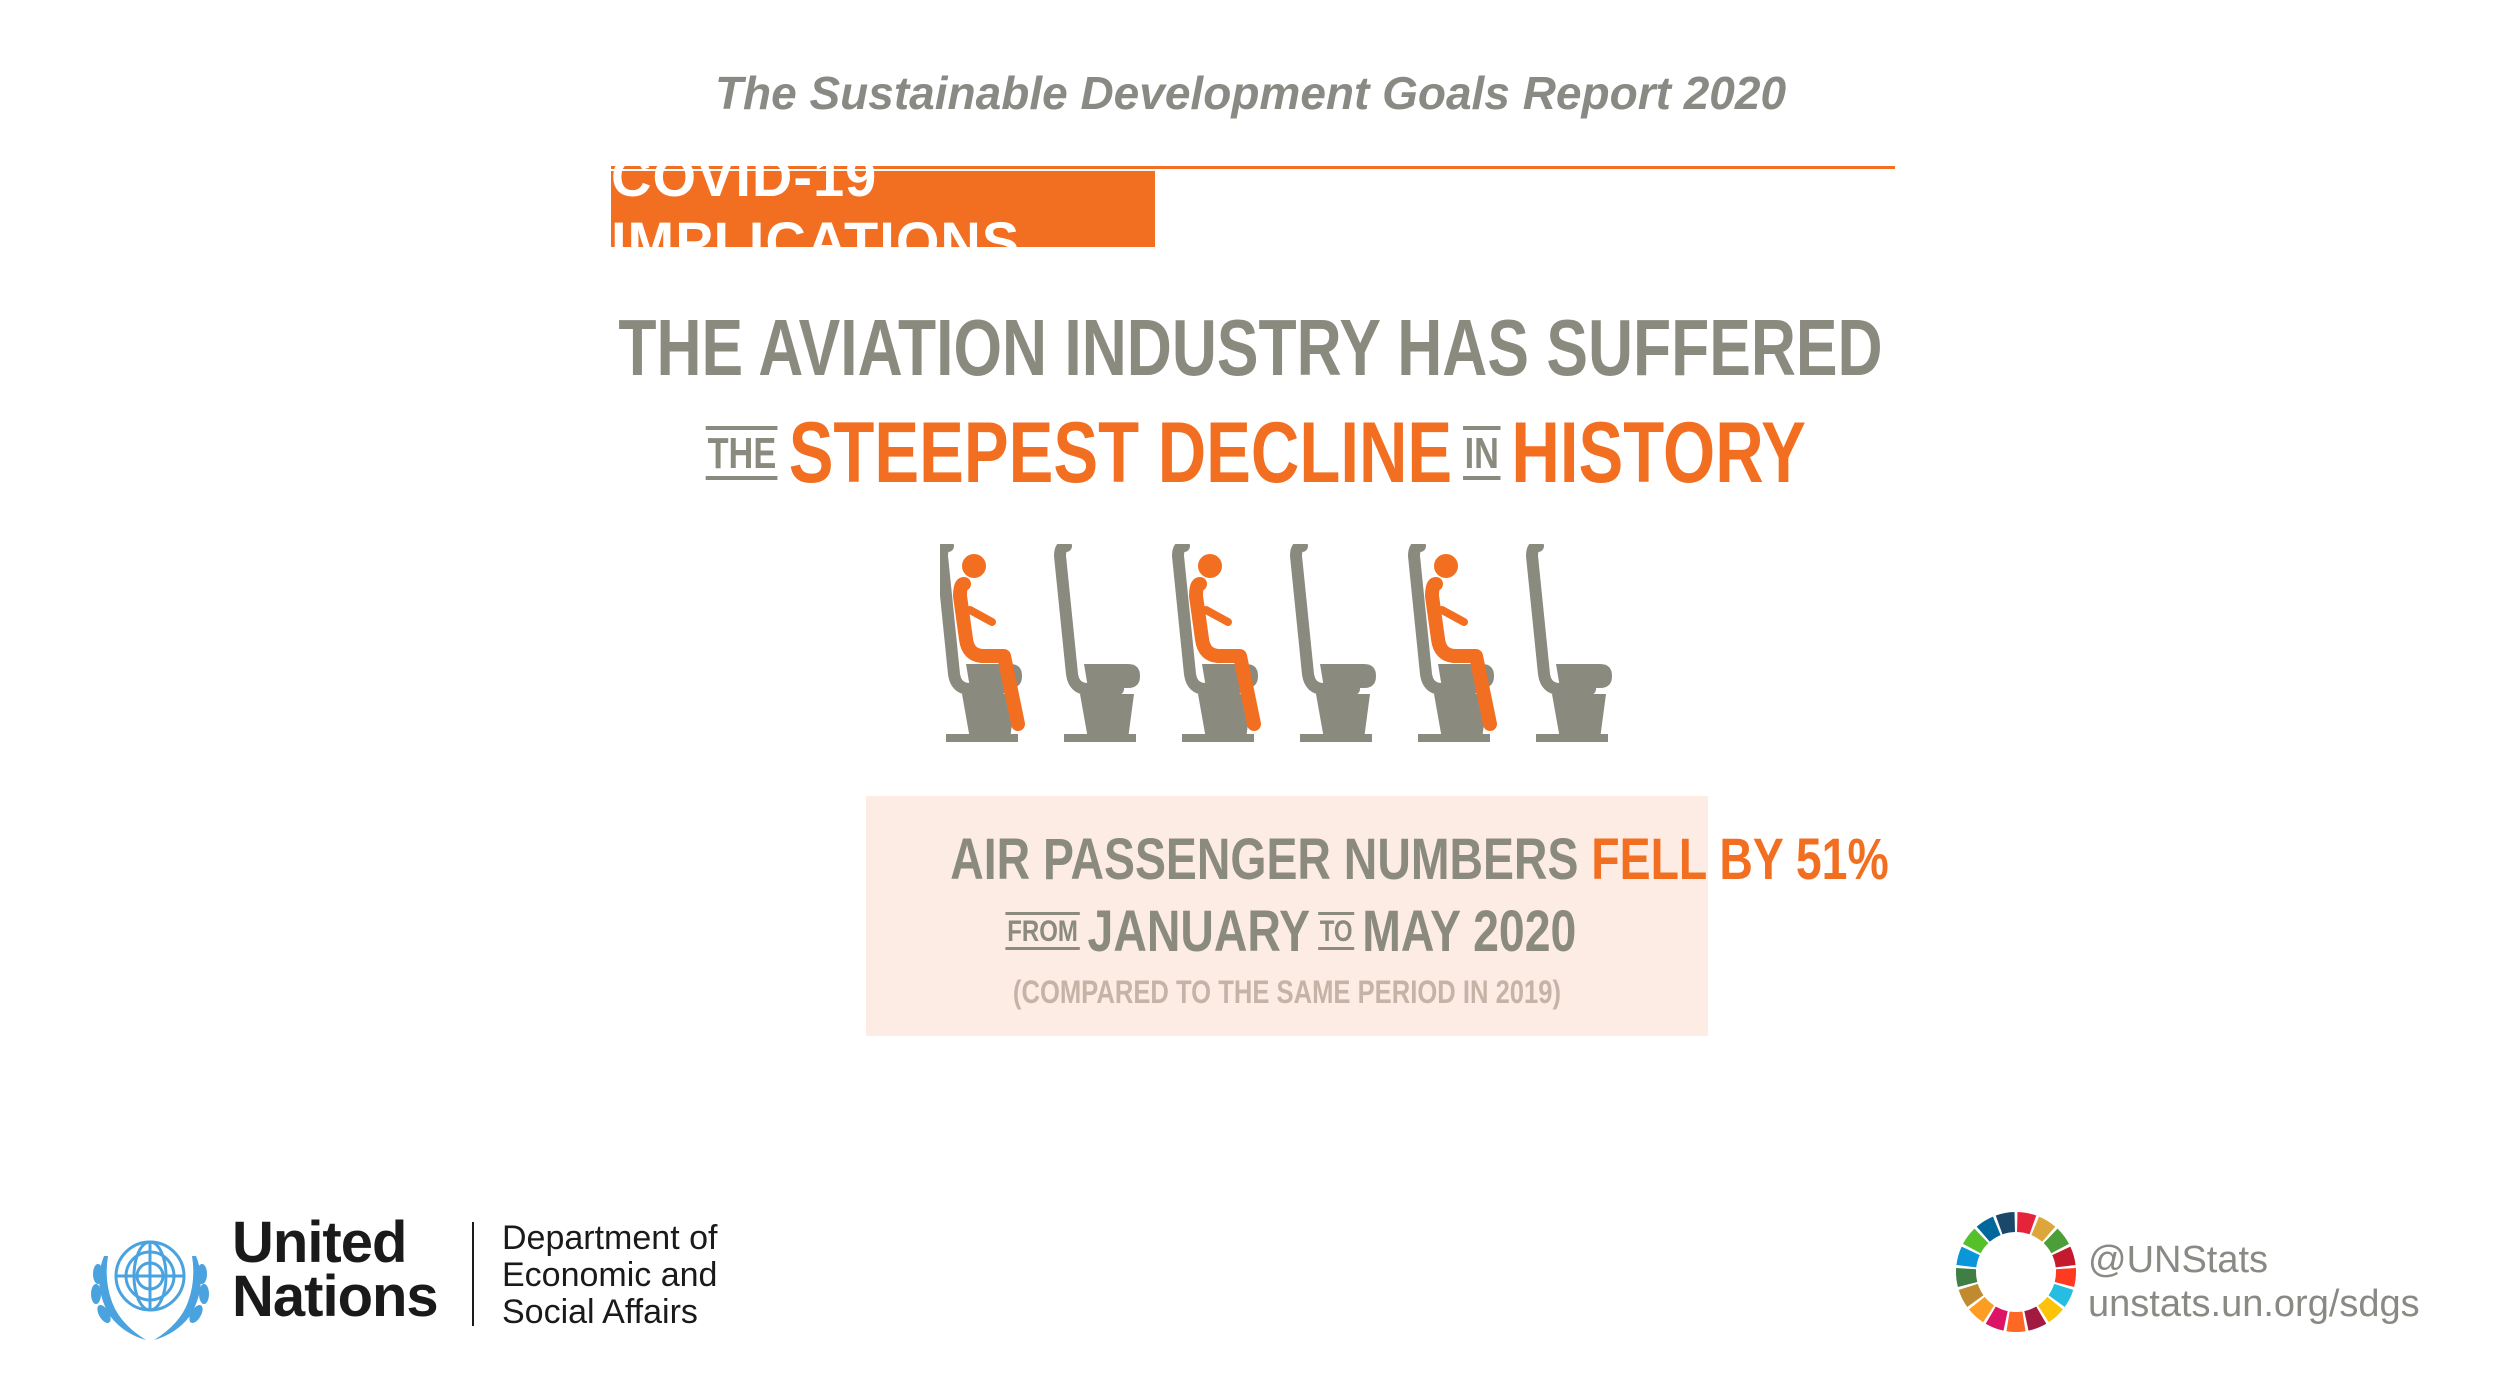 Image resolution: width=2501 pixels, height=1397 pixels. What do you see at coordinates (1469, 931) in the screenshot?
I see `stat-end: MAY 2020` at bounding box center [1469, 931].